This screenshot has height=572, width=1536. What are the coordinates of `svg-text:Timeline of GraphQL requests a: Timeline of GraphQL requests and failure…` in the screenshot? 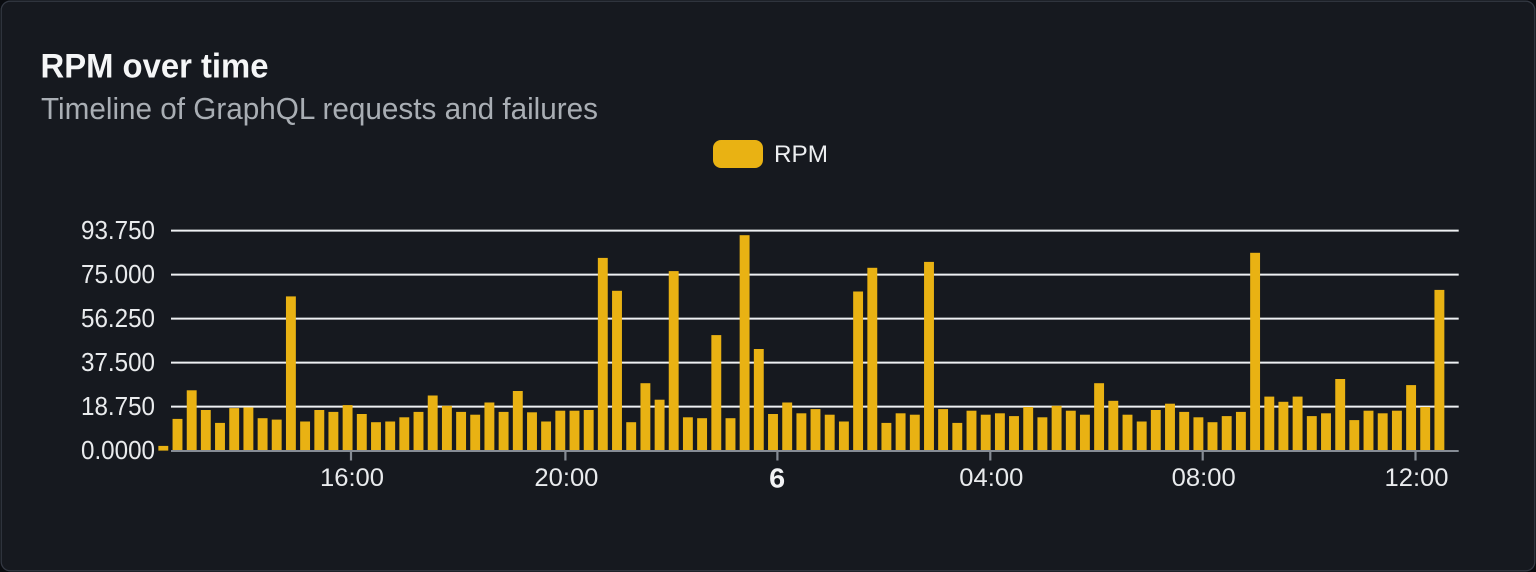 It's located at (319, 108).